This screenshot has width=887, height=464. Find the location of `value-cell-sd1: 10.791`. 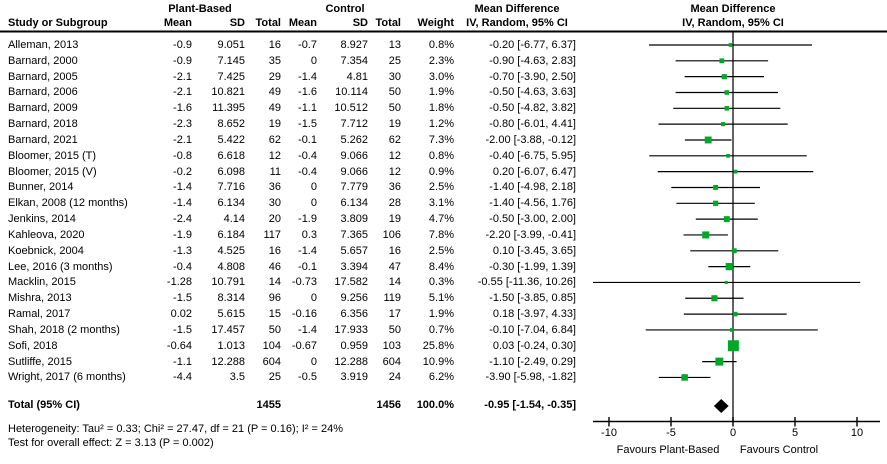

value-cell-sd1: 10.791 is located at coordinates (228, 282).